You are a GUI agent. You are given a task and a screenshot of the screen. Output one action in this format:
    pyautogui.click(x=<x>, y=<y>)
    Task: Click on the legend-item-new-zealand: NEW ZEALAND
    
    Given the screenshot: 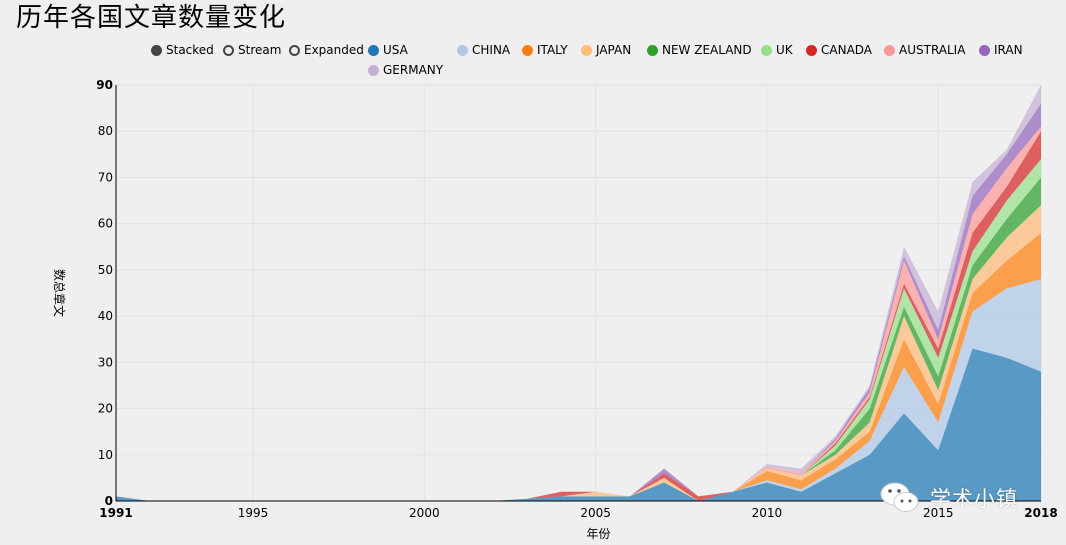 What is the action you would take?
    pyautogui.click(x=699, y=50)
    